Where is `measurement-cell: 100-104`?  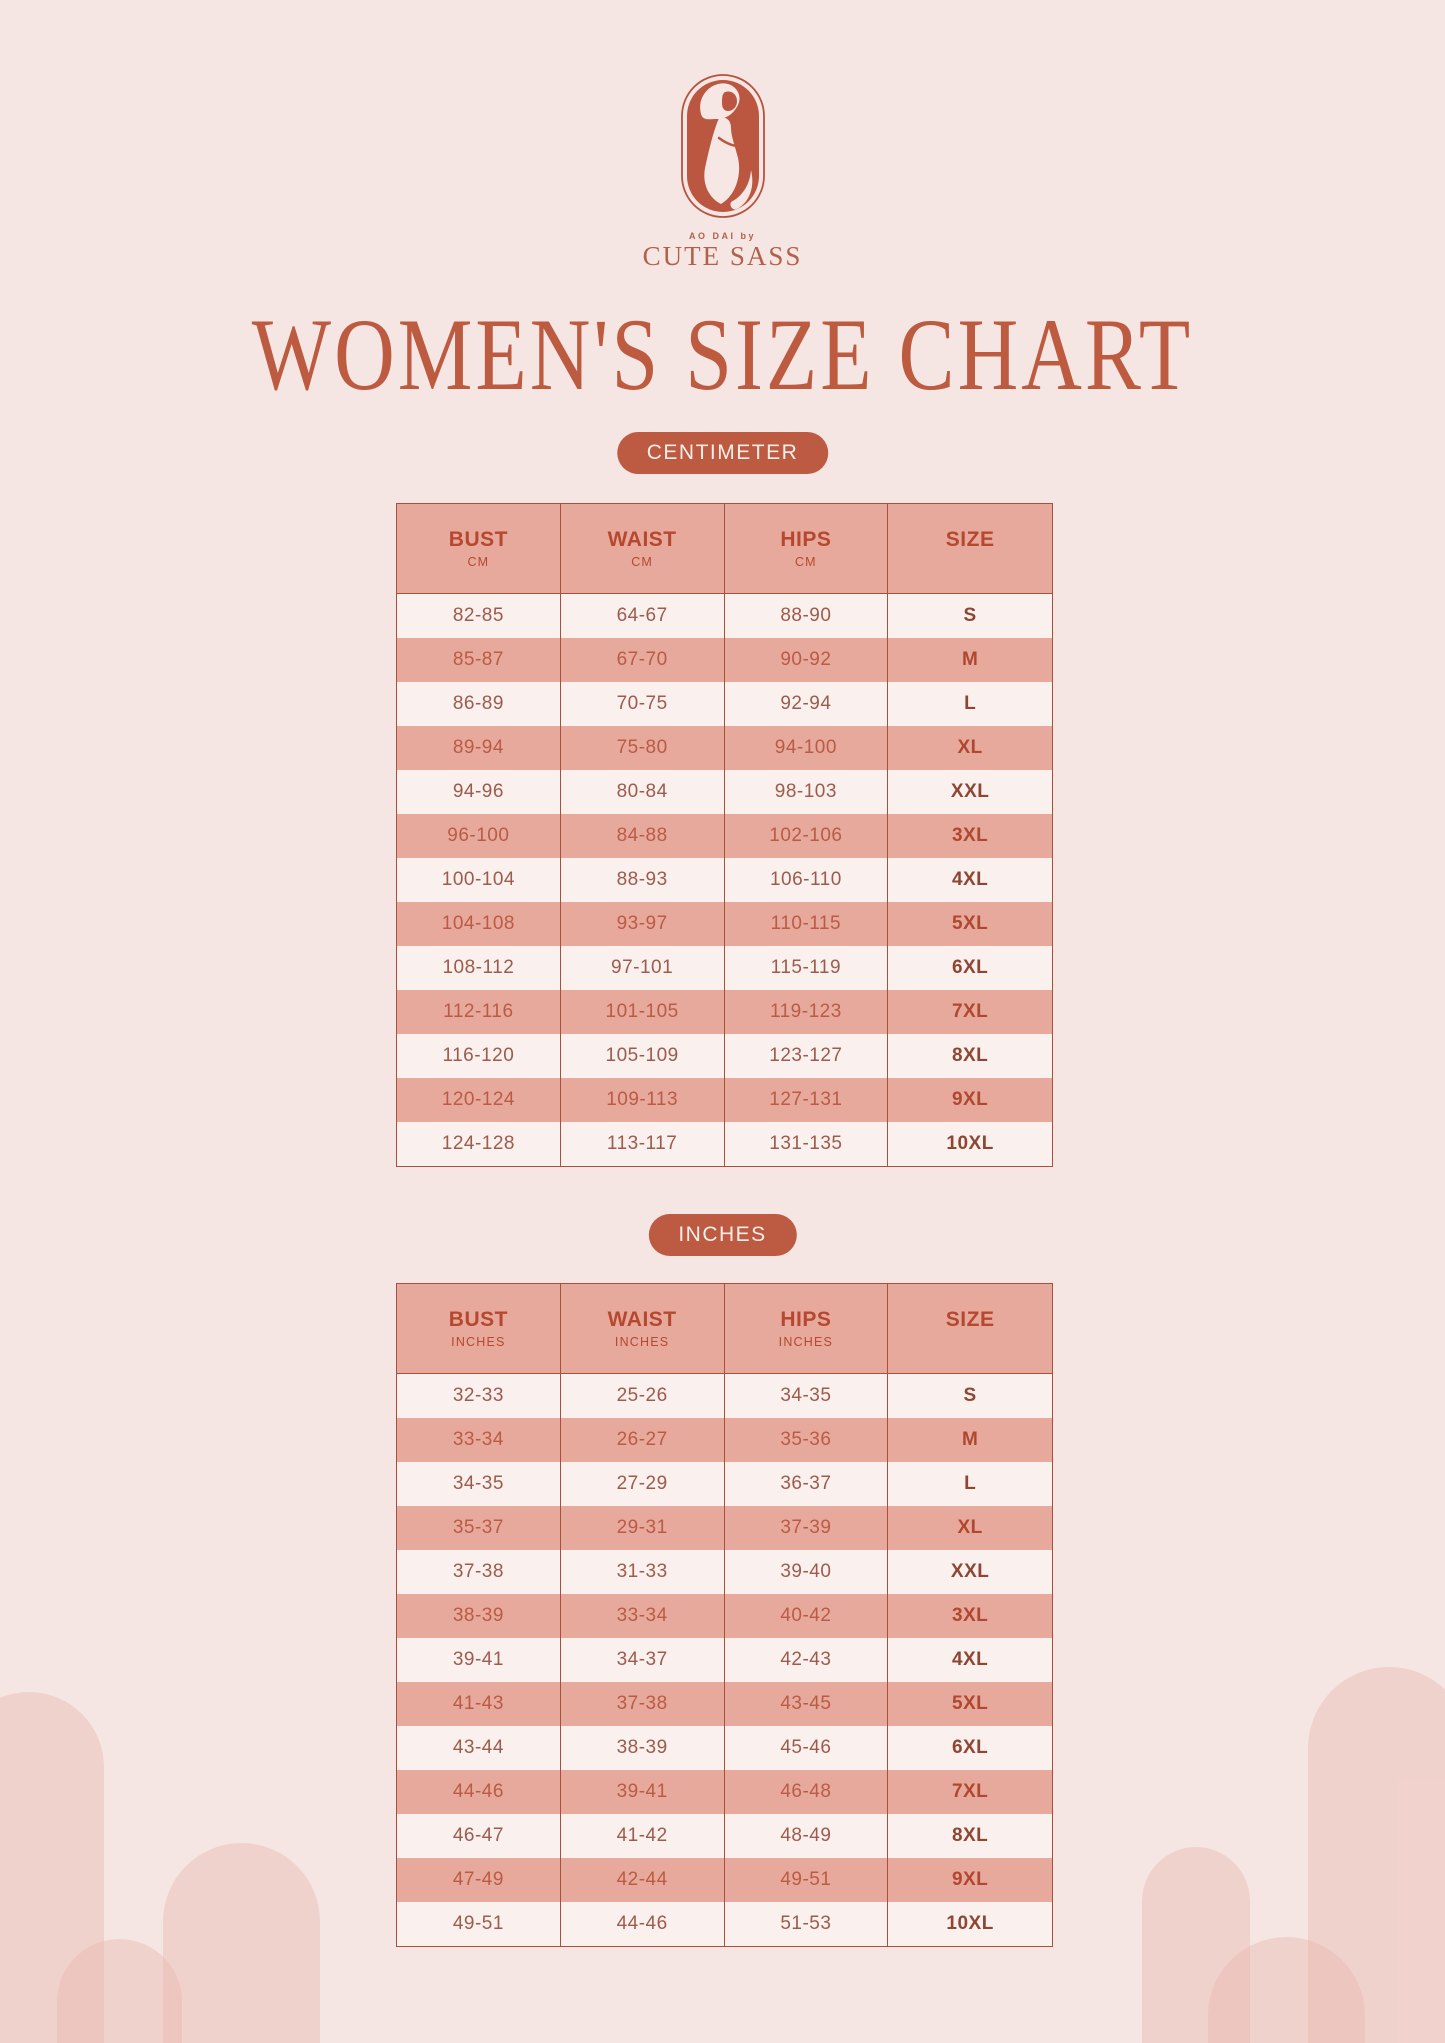 measurement-cell: 100-104 is located at coordinates (479, 880).